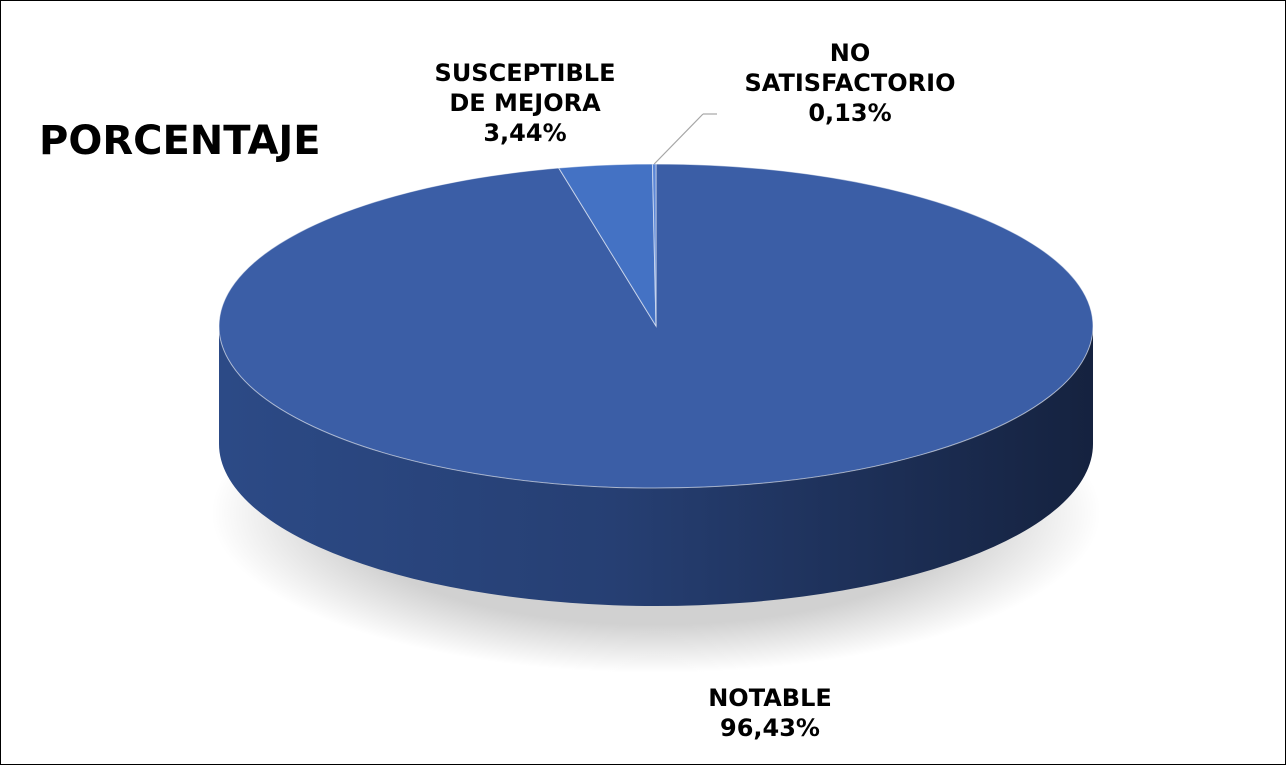 This screenshot has width=1286, height=766. What do you see at coordinates (678, 139) in the screenshot?
I see `leader-line-no-satisfactorio` at bounding box center [678, 139].